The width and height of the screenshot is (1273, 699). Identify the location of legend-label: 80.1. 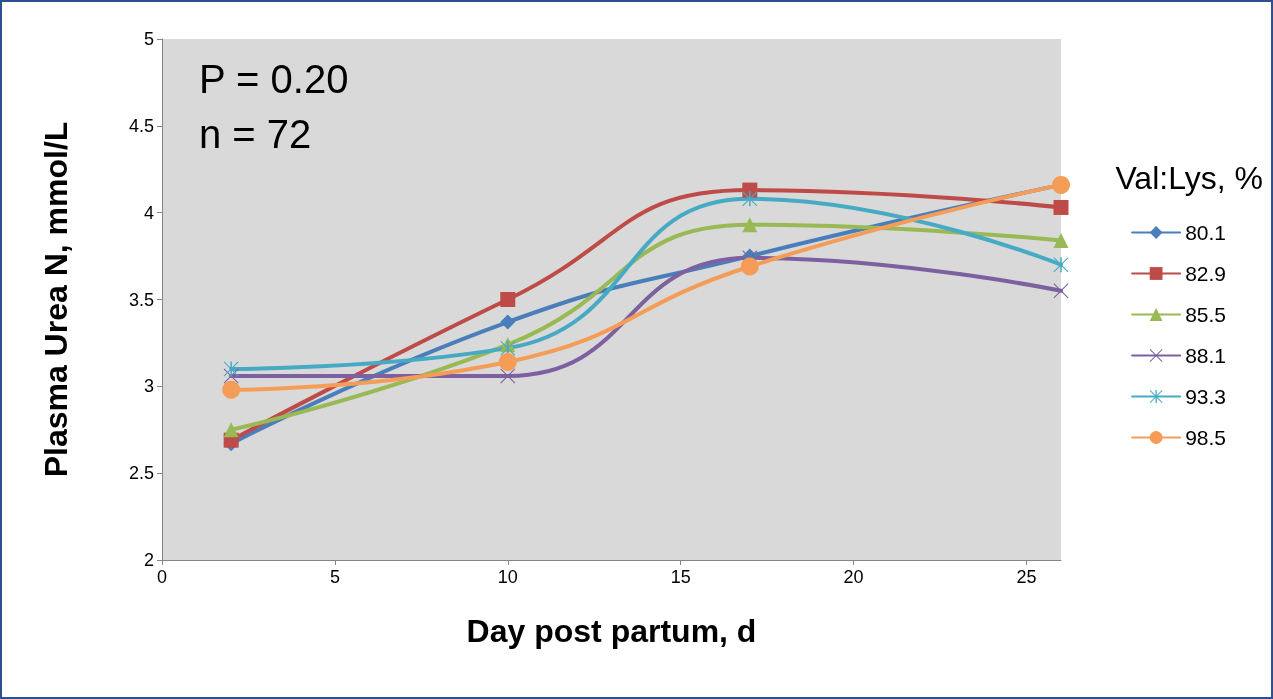
(1205, 232).